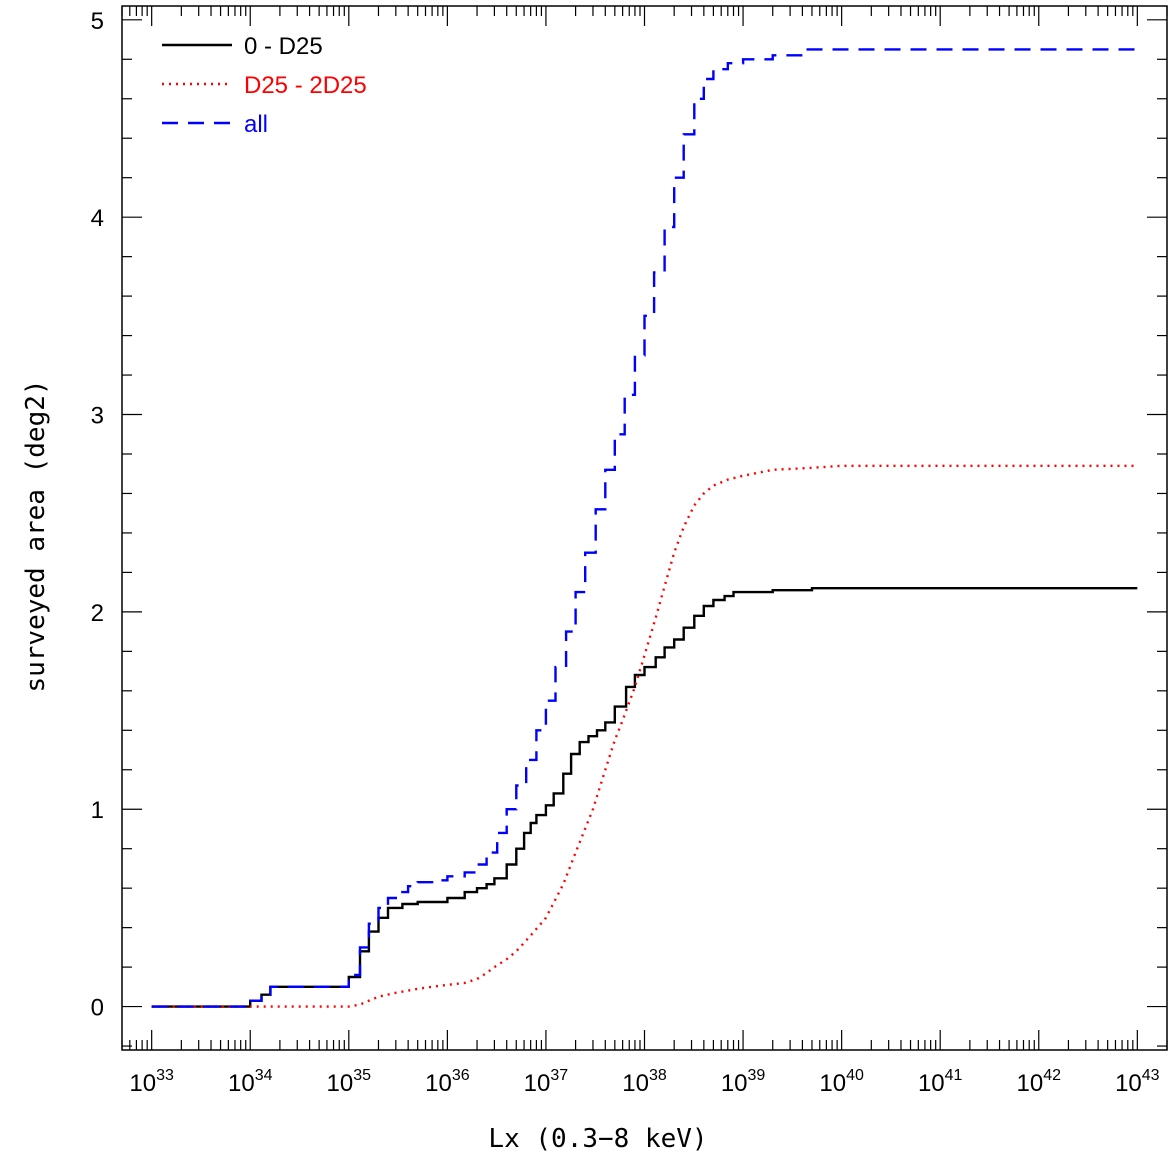 The width and height of the screenshot is (1169, 1161). What do you see at coordinates (250, 1082) in the screenshot?
I see `x-tick-label: 1034` at bounding box center [250, 1082].